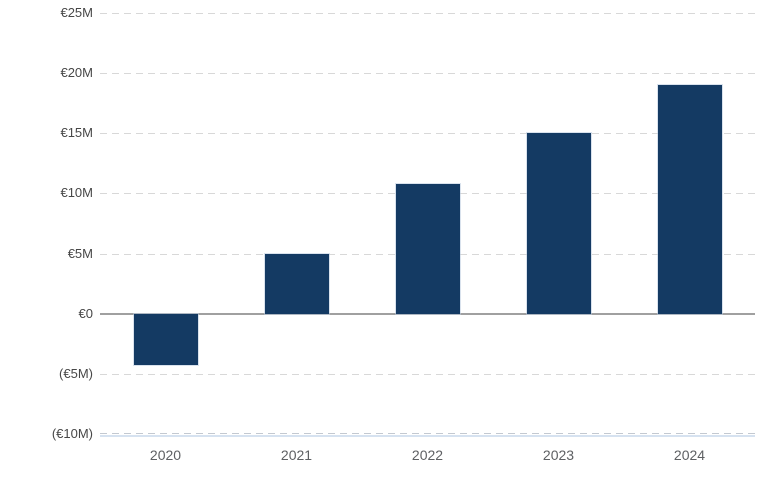  What do you see at coordinates (76, 193) in the screenshot?
I see `y-axis-tick-label: €10M` at bounding box center [76, 193].